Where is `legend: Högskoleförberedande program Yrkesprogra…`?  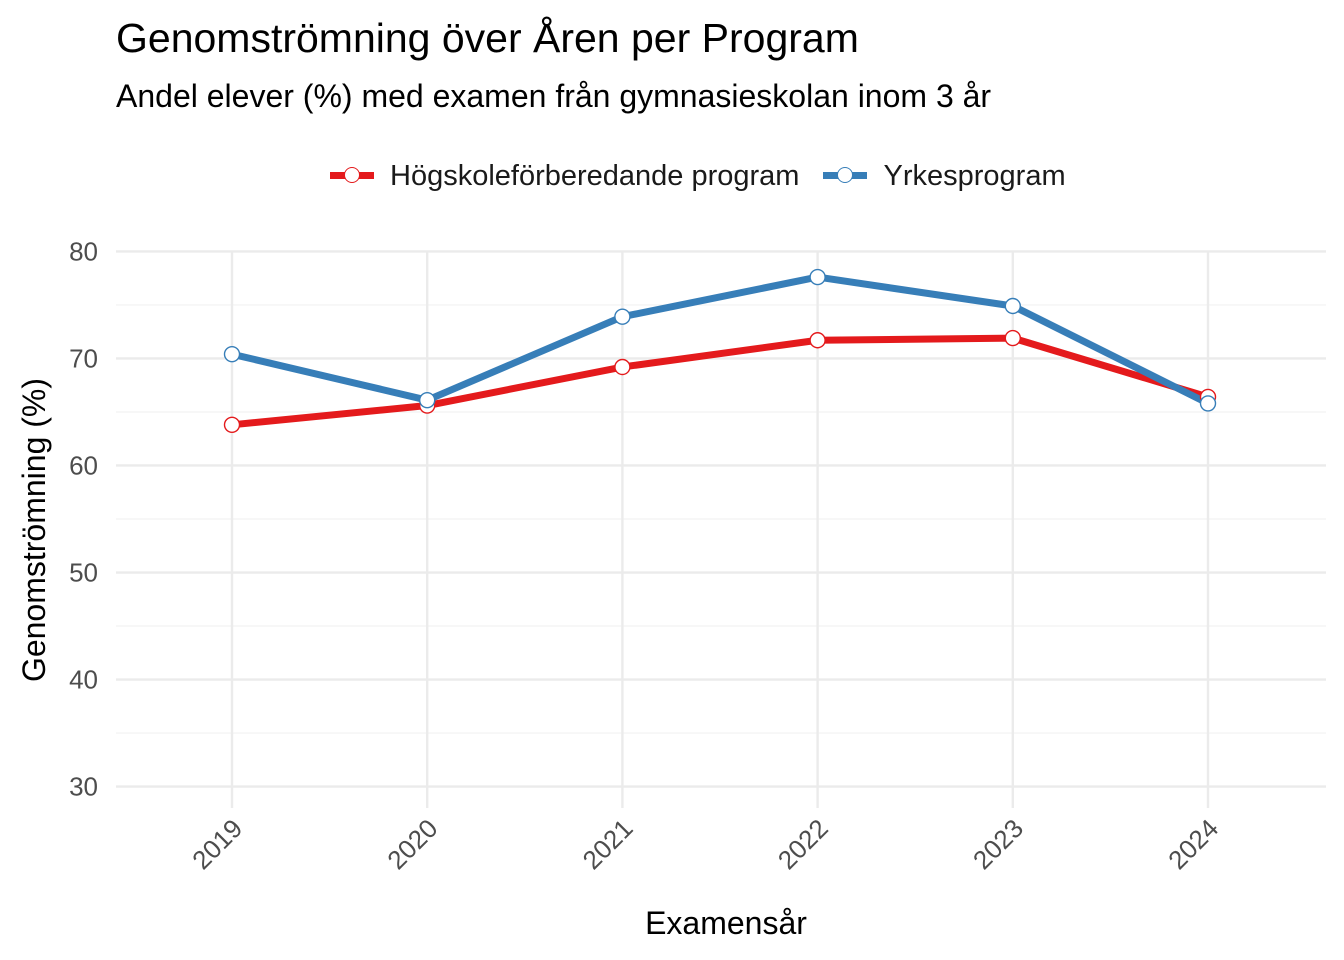 legend: Högskoleförberedande program Yrkesprogra… is located at coordinates (710, 176).